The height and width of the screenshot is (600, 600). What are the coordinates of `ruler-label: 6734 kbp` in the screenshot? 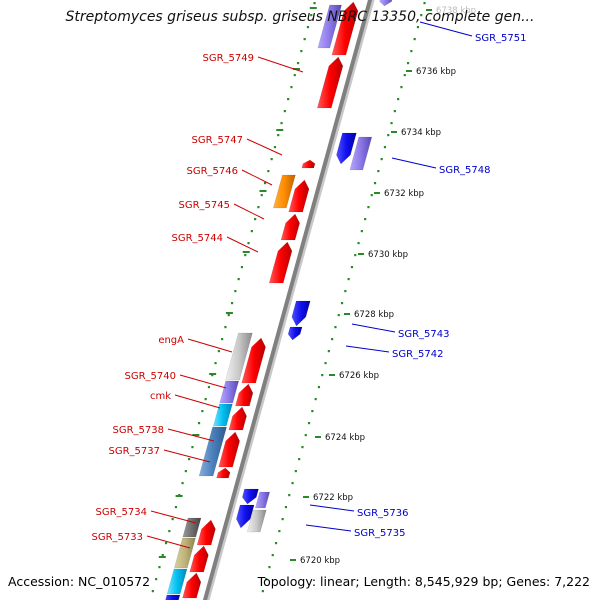 It's located at (421, 133).